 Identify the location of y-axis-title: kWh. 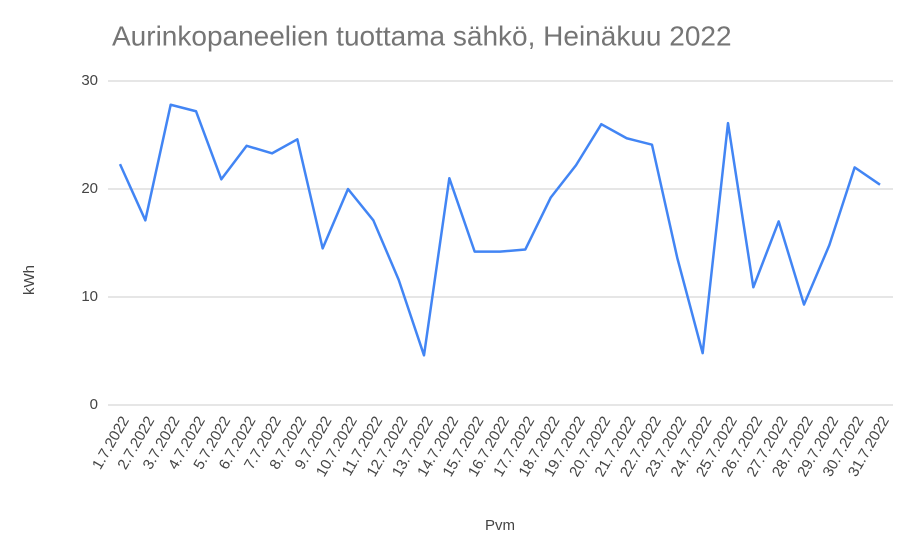
(29, 280).